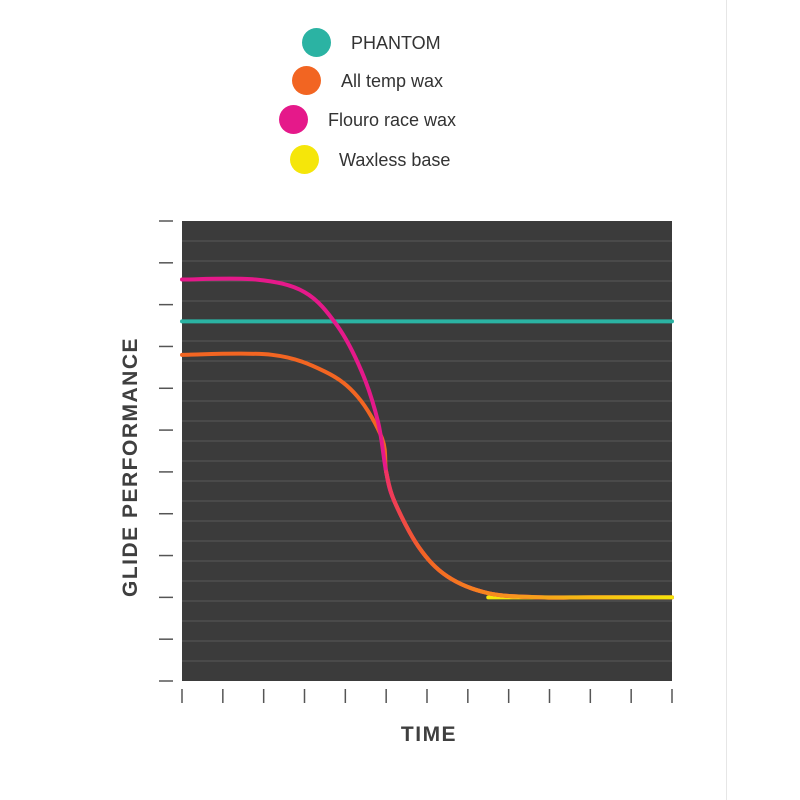  Describe the element at coordinates (726, 400) in the screenshot. I see `page-divider-line` at that location.